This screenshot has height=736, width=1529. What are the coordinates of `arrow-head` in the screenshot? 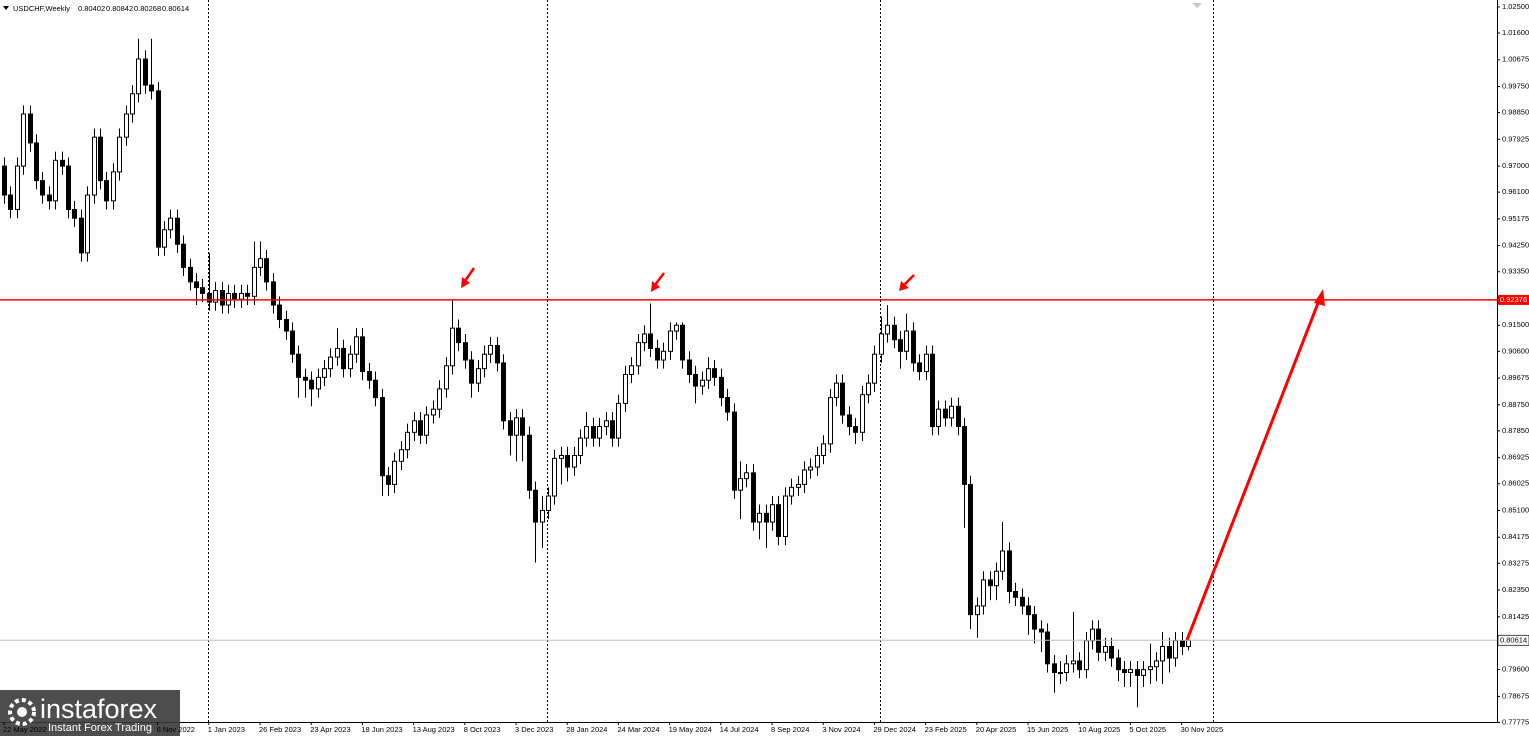 It's located at (655, 286).